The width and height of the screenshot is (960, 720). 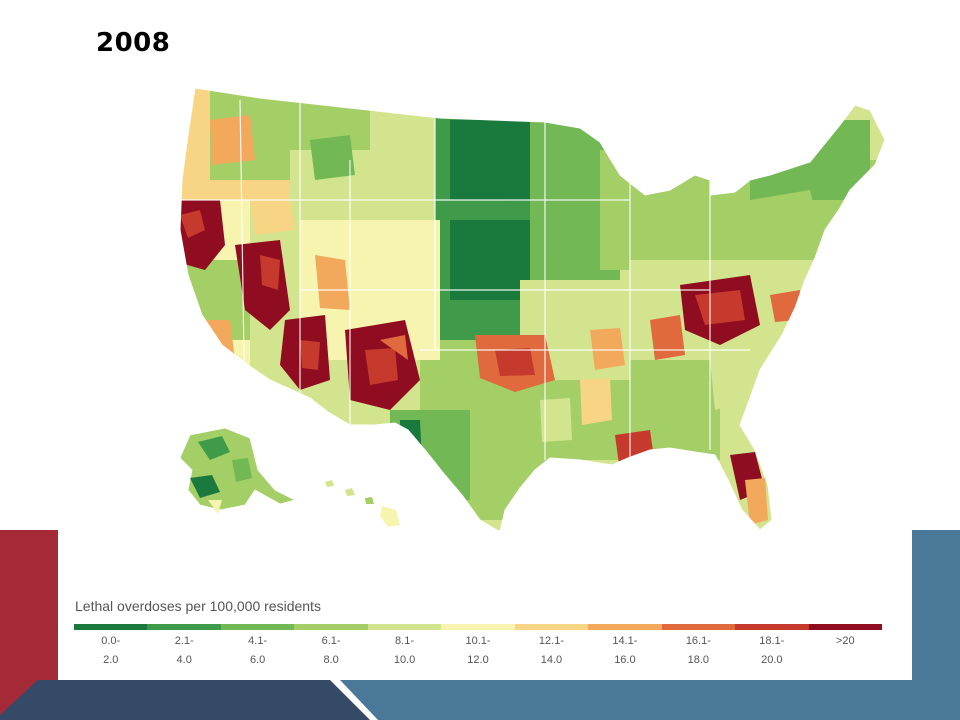 I want to click on hawaii-region, so click(x=362, y=503).